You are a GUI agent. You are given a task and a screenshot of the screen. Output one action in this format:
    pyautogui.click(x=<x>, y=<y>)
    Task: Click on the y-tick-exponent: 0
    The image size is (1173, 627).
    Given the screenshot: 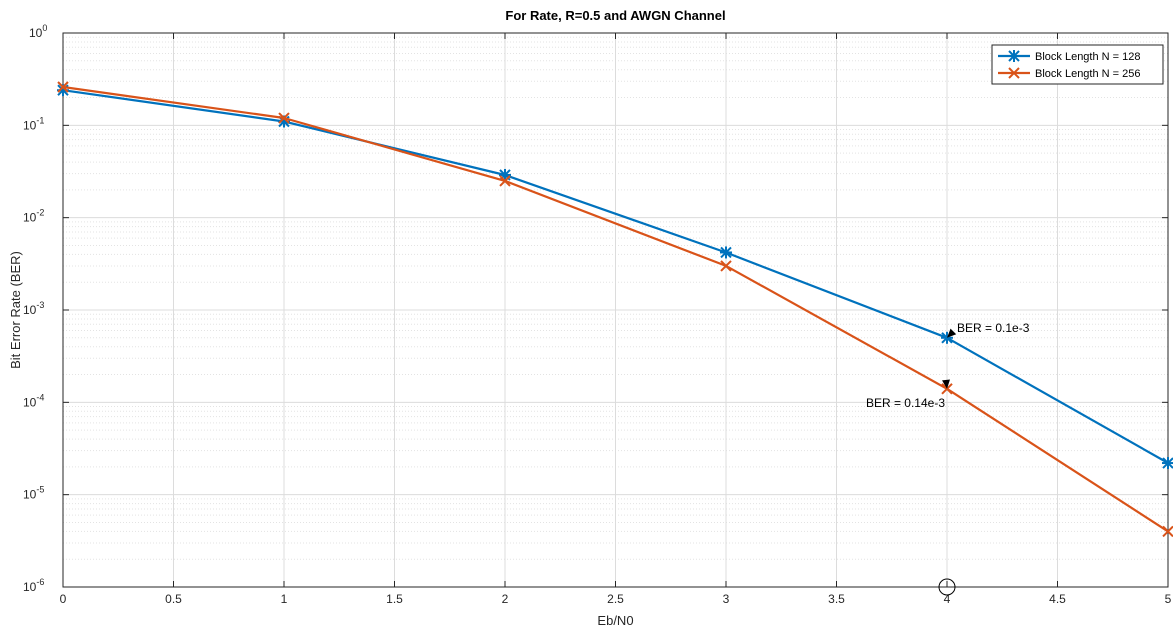 What is the action you would take?
    pyautogui.click(x=44, y=28)
    